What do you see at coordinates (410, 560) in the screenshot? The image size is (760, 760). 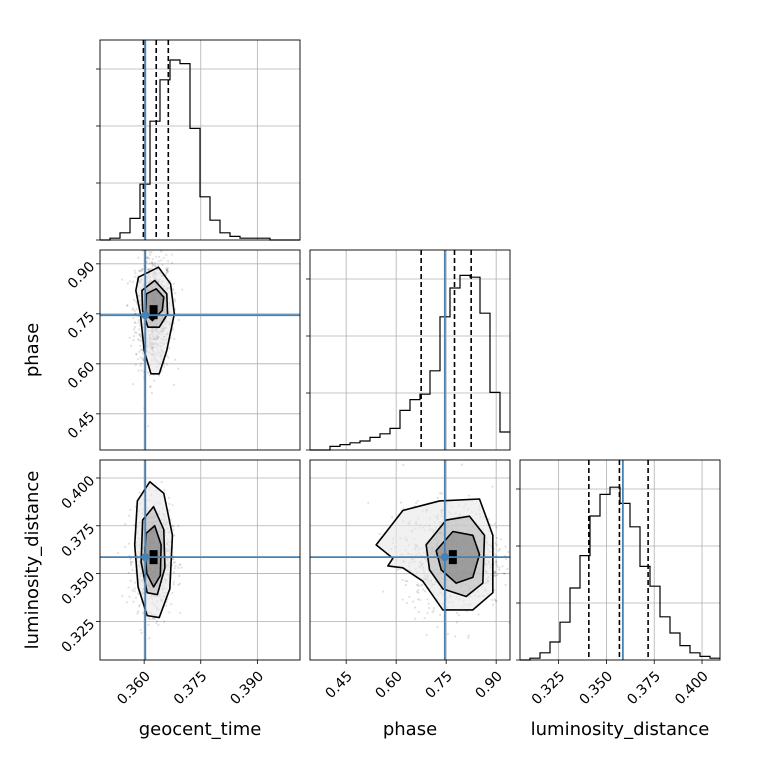 I see `panel-frame` at bounding box center [410, 560].